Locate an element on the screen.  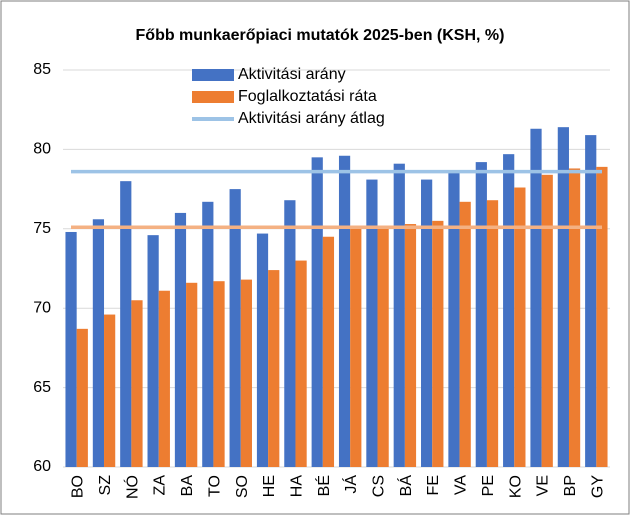
x-tick-label: BA is located at coordinates (187, 486).